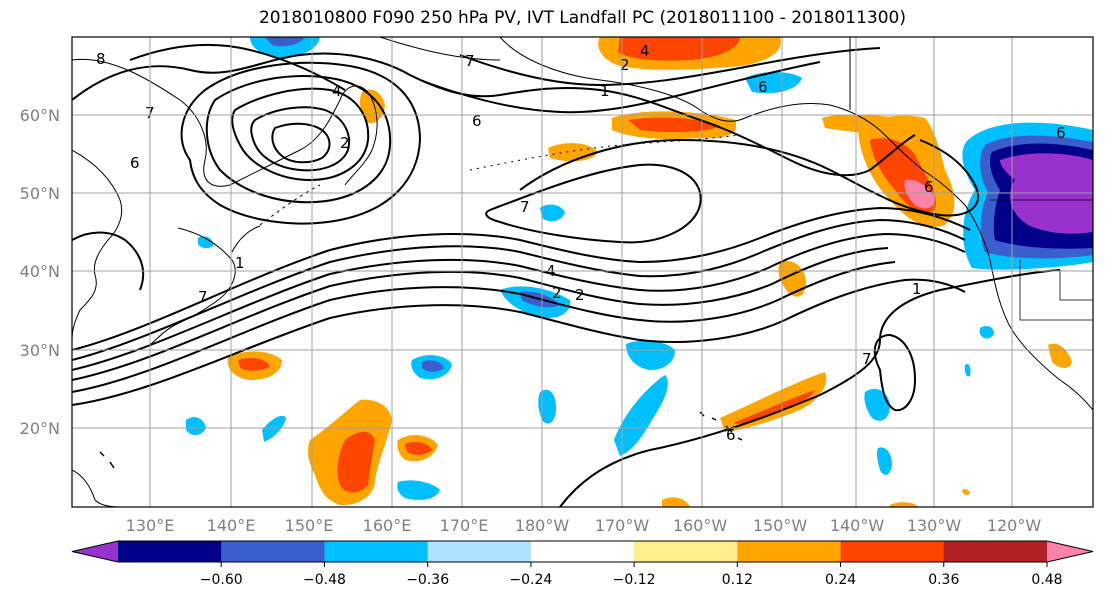 Image resolution: width=1105 pixels, height=601 pixels. What do you see at coordinates (1014, 525) in the screenshot?
I see `lon-label: 120°W` at bounding box center [1014, 525].